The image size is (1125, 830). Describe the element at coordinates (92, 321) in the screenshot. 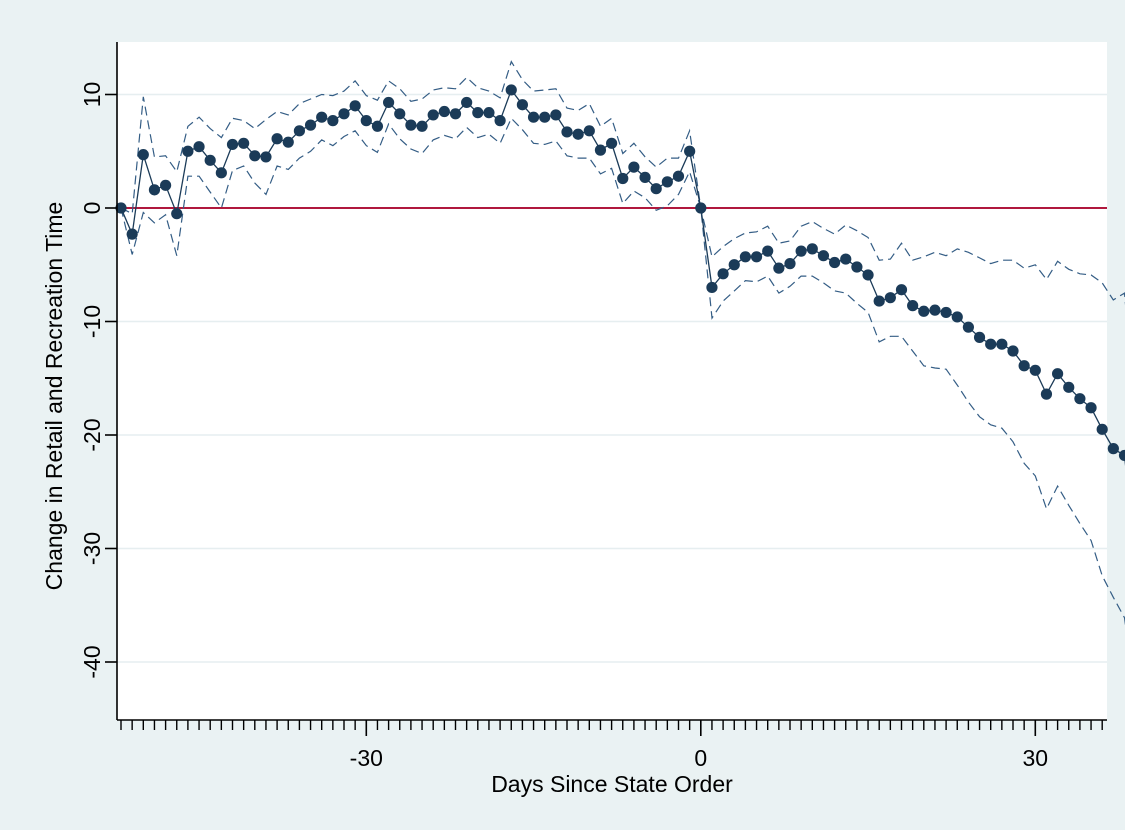

I see `y-tick-label: -10` at that location.